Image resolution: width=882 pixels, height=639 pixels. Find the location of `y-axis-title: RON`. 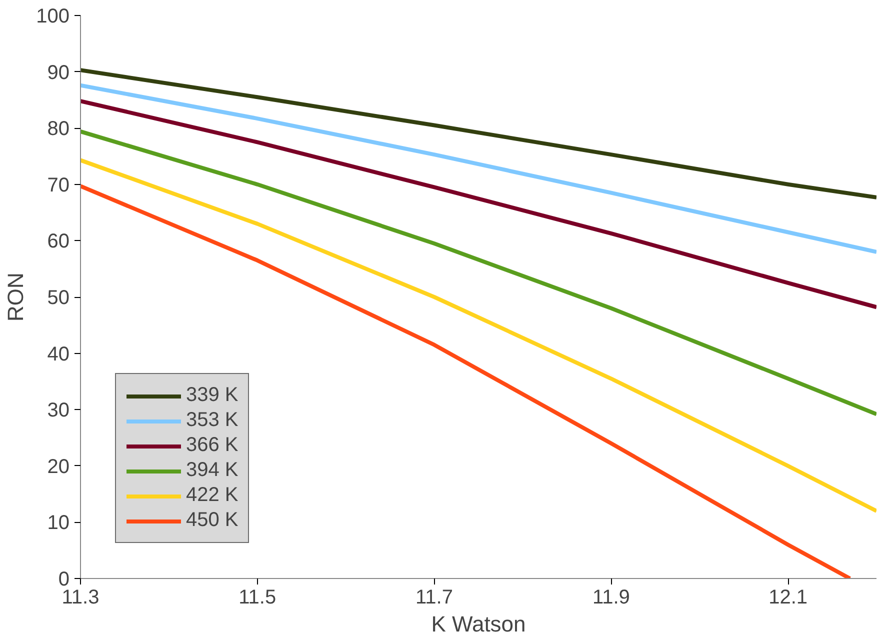

y-axis-title: RON is located at coordinates (15, 297).